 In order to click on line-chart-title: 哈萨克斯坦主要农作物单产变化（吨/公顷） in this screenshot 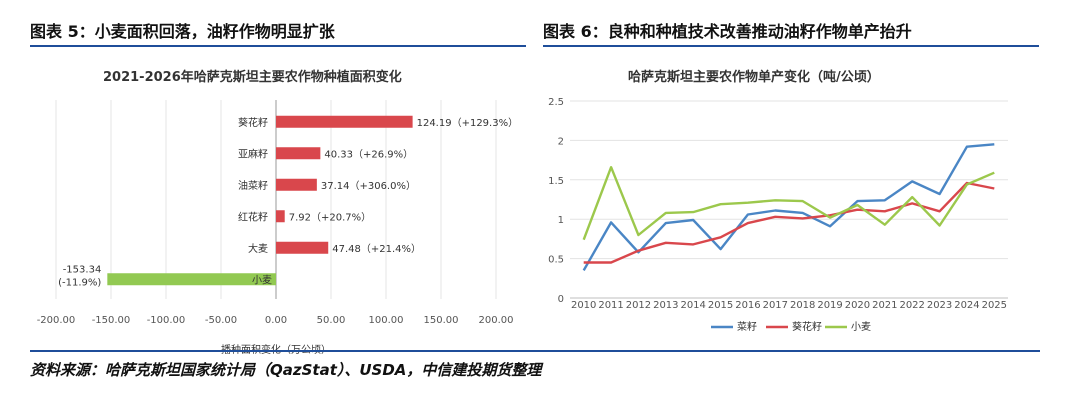, I will do `click(754, 77)`.